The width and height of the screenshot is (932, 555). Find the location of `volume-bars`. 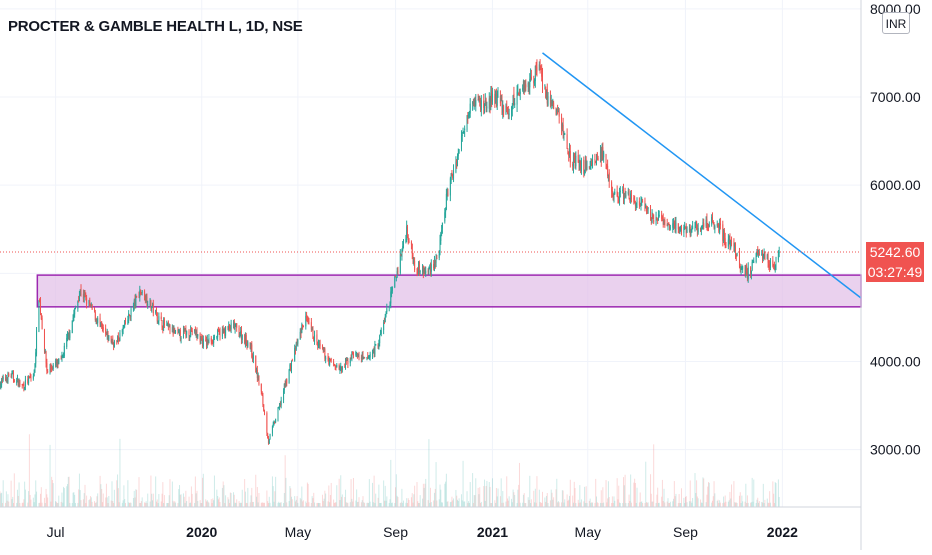

volume-bars is located at coordinates (390, 470).